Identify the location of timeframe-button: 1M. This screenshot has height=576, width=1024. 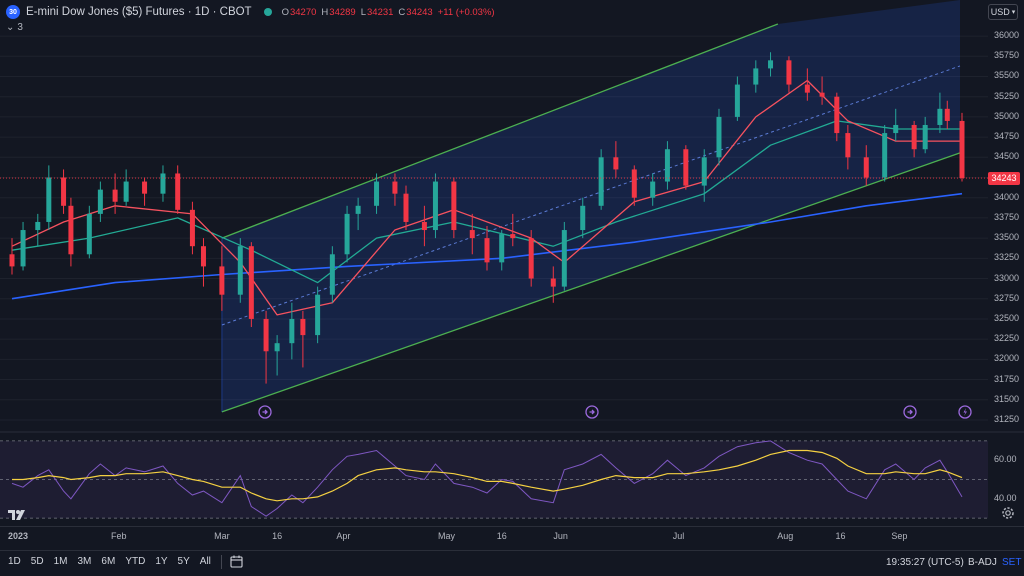
(60, 561).